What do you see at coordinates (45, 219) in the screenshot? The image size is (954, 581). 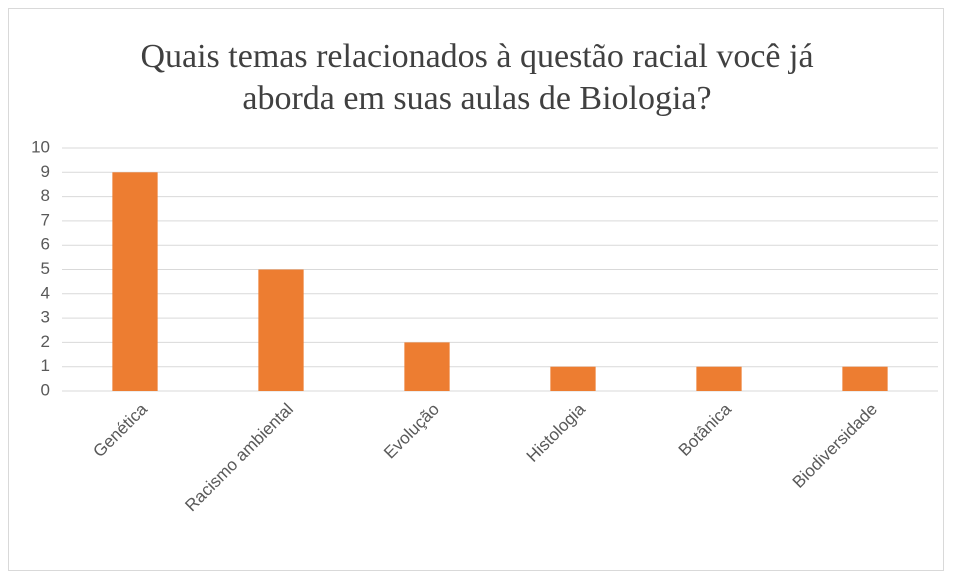 I see `y-tick-label: 7` at bounding box center [45, 219].